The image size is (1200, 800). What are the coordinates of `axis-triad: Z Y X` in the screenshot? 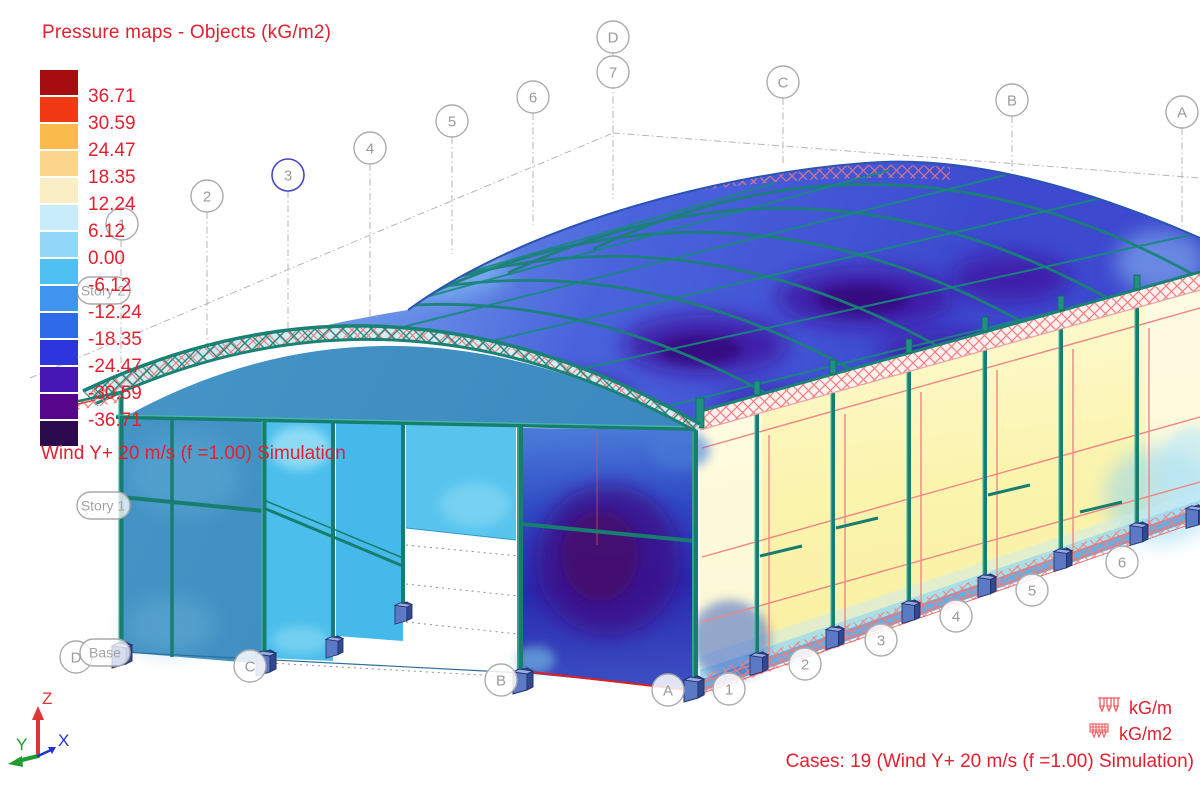 It's located at (38, 729).